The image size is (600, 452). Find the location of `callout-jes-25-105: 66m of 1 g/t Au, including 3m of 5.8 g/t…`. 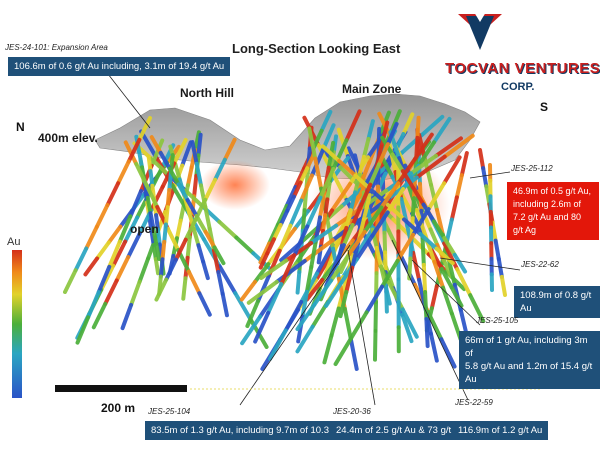

callout-jes-25-105: 66m of 1 g/t Au, including 3m of 5.8 g/t… is located at coordinates (529, 360).